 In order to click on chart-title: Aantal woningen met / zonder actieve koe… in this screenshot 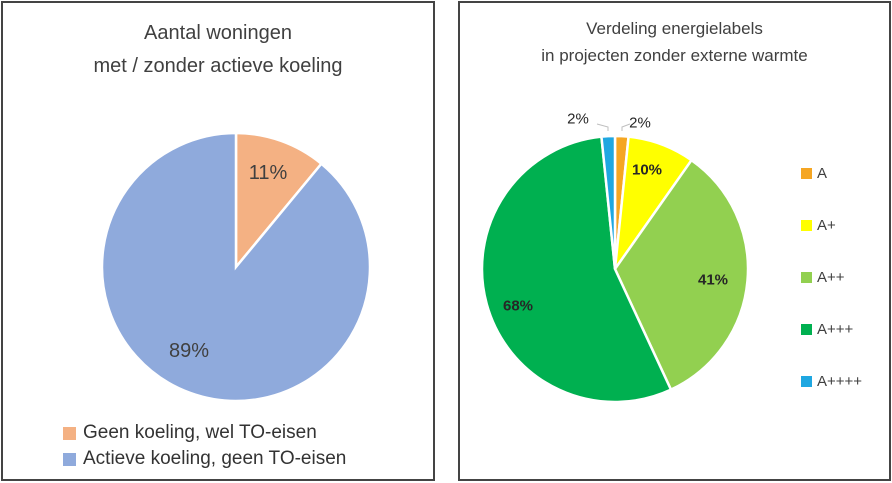, I will do `click(218, 50)`.